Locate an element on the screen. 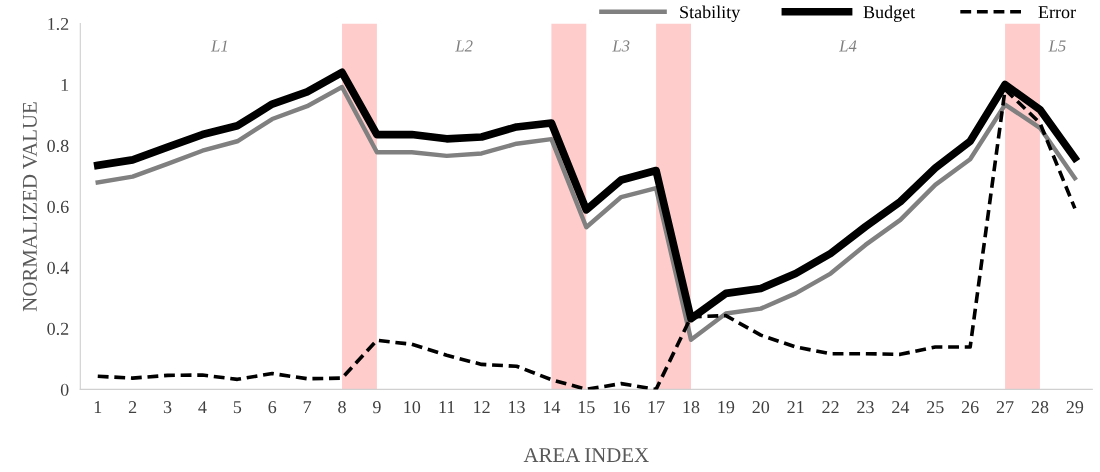 The image size is (1100, 472). y-tick-label: 1 is located at coordinates (65, 84).